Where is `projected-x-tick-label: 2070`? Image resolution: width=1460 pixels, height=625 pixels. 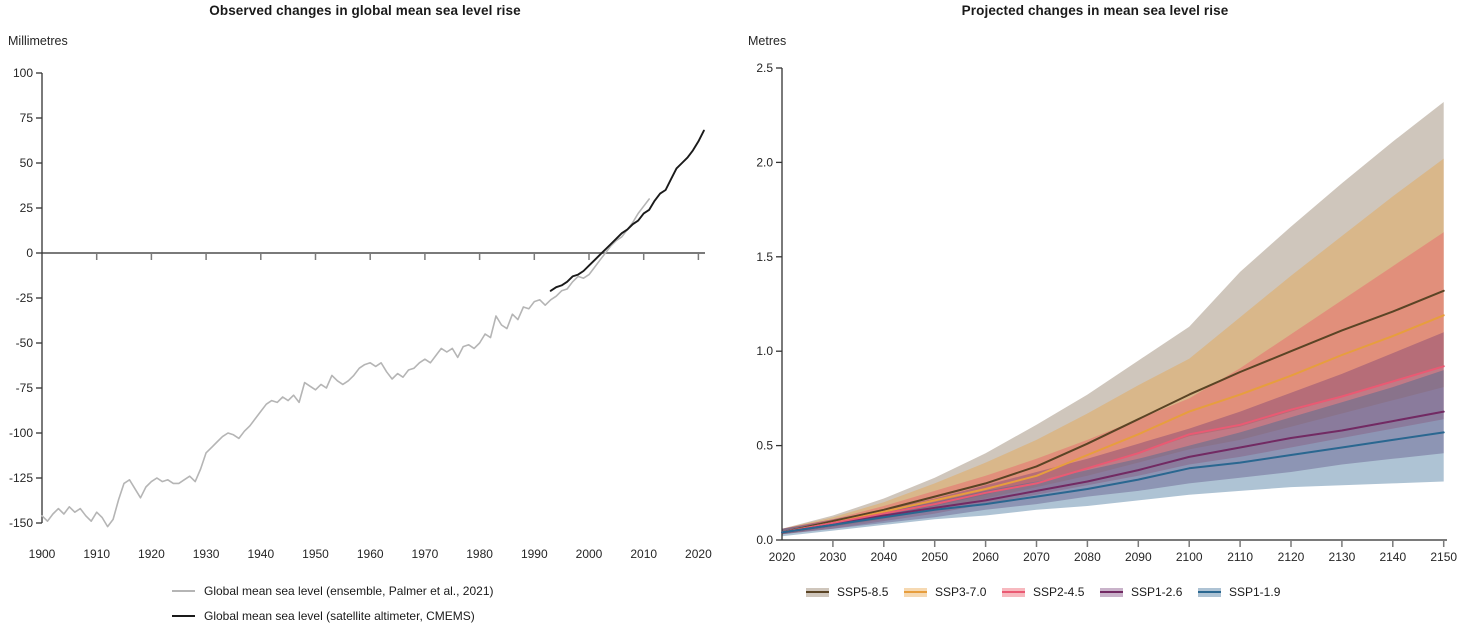
projected-x-tick-label: 2070 is located at coordinates (1036, 557).